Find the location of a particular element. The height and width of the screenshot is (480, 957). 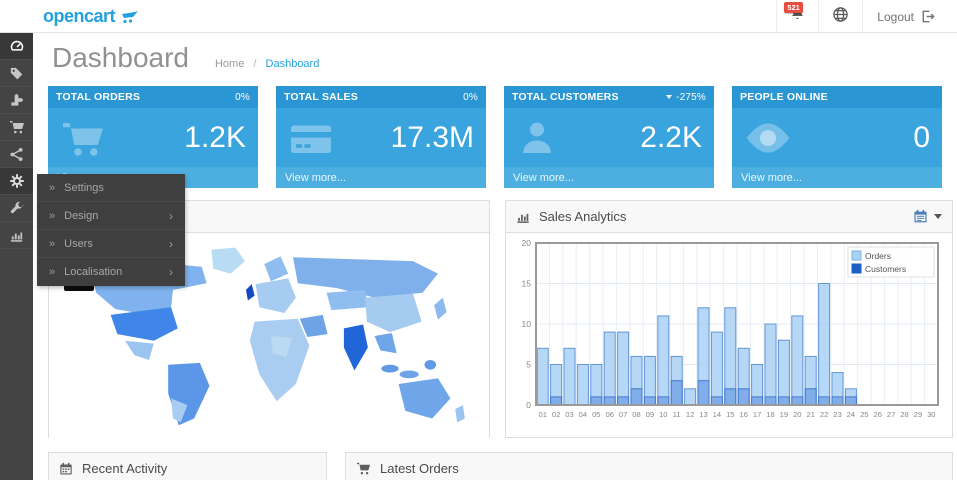

extension-icon is located at coordinates (17, 99).